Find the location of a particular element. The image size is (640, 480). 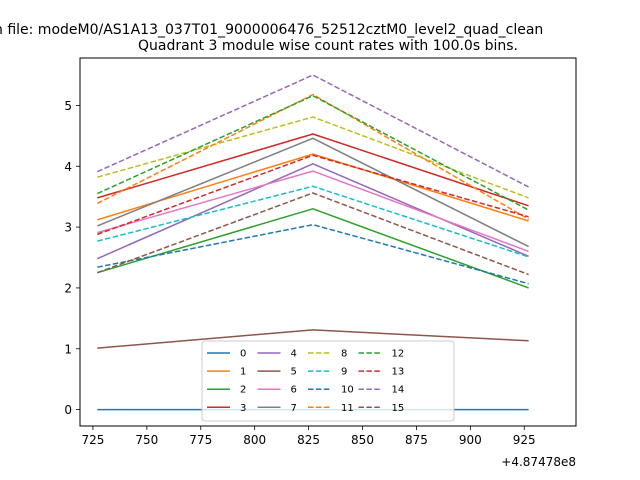

legend-label-9: 9 is located at coordinates (344, 372).